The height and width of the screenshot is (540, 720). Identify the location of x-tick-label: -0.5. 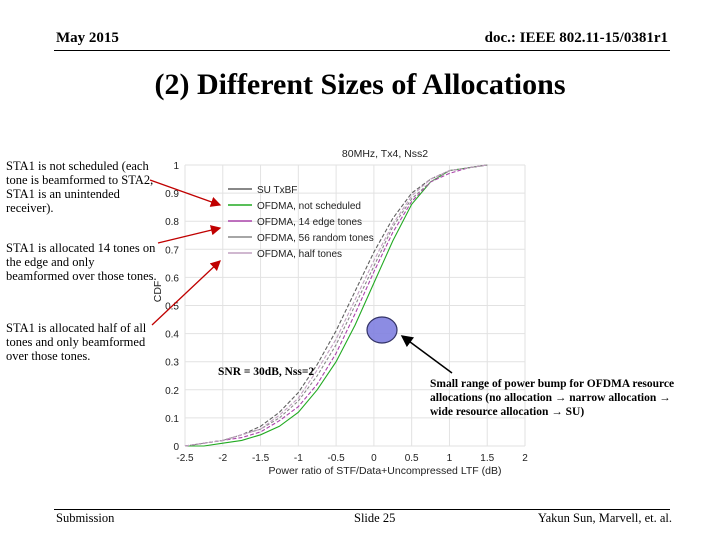
(336, 458).